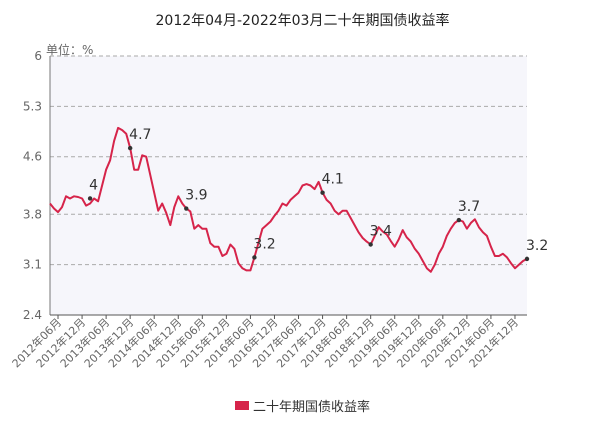 This screenshot has height=433, width=605. Describe the element at coordinates (196, 196) in the screenshot. I see `annotation-label: 3.9` at that location.